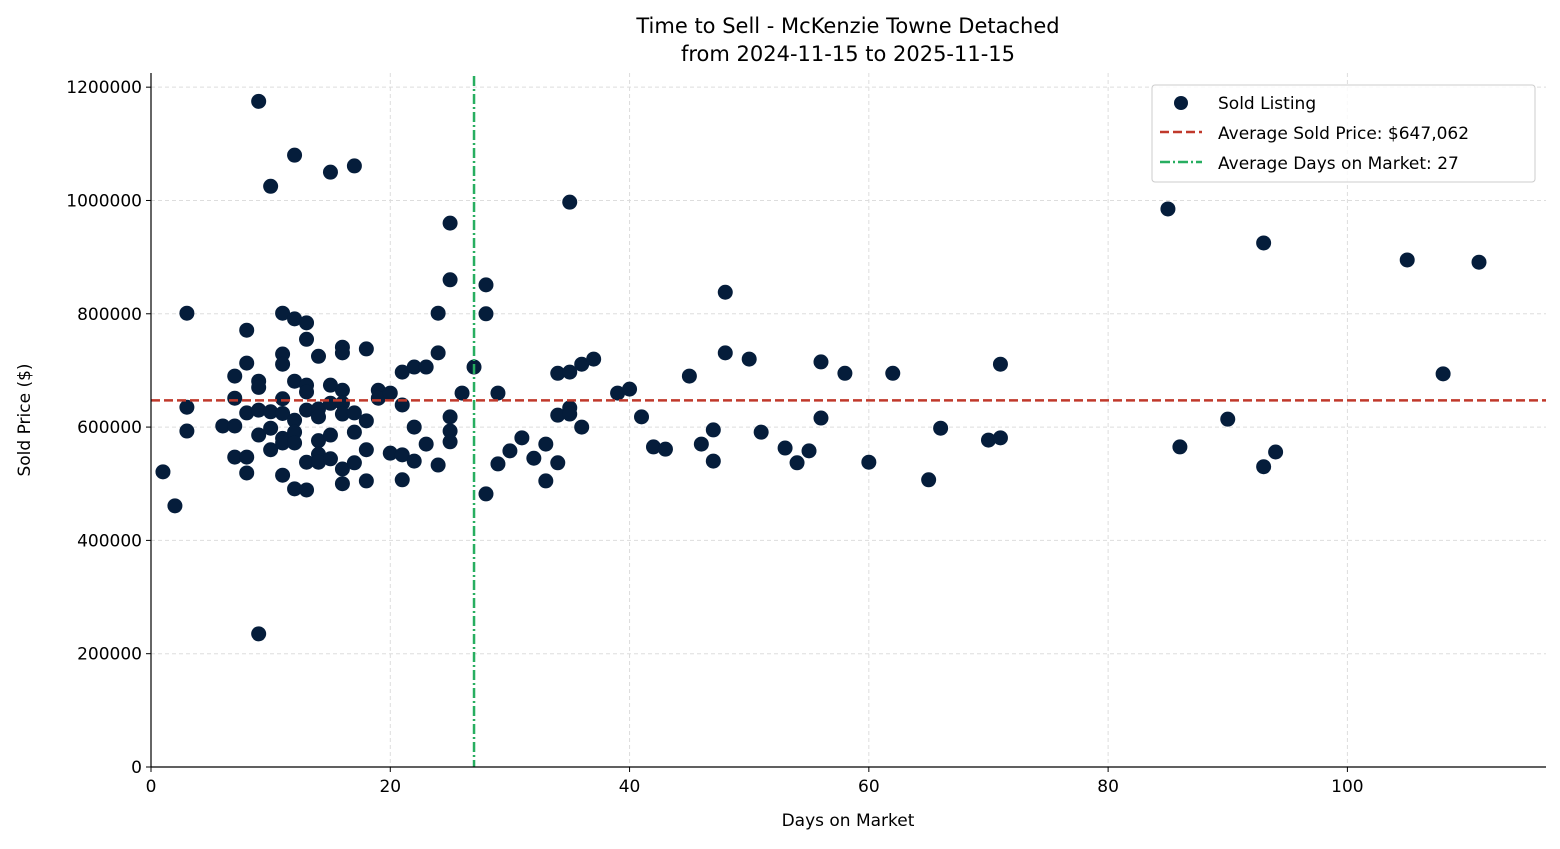  Describe the element at coordinates (630, 787) in the screenshot. I see `x-tick-label: 40` at that location.